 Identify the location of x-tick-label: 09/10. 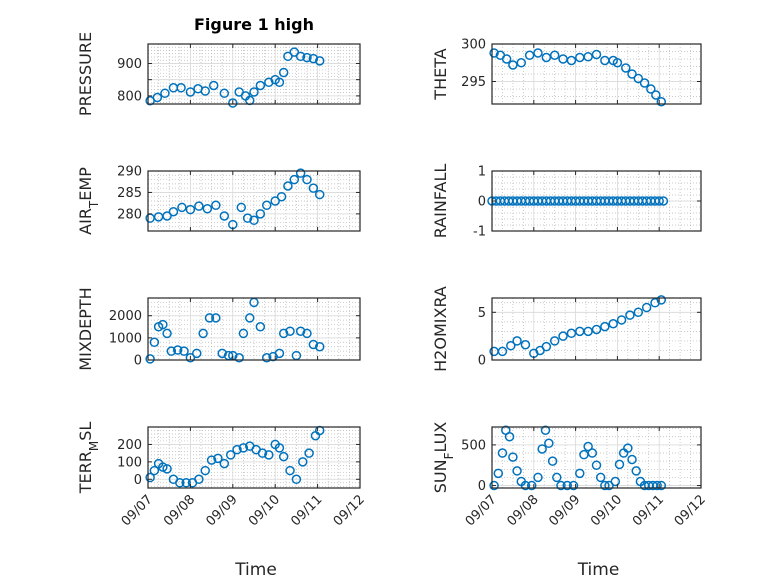
(264, 510).